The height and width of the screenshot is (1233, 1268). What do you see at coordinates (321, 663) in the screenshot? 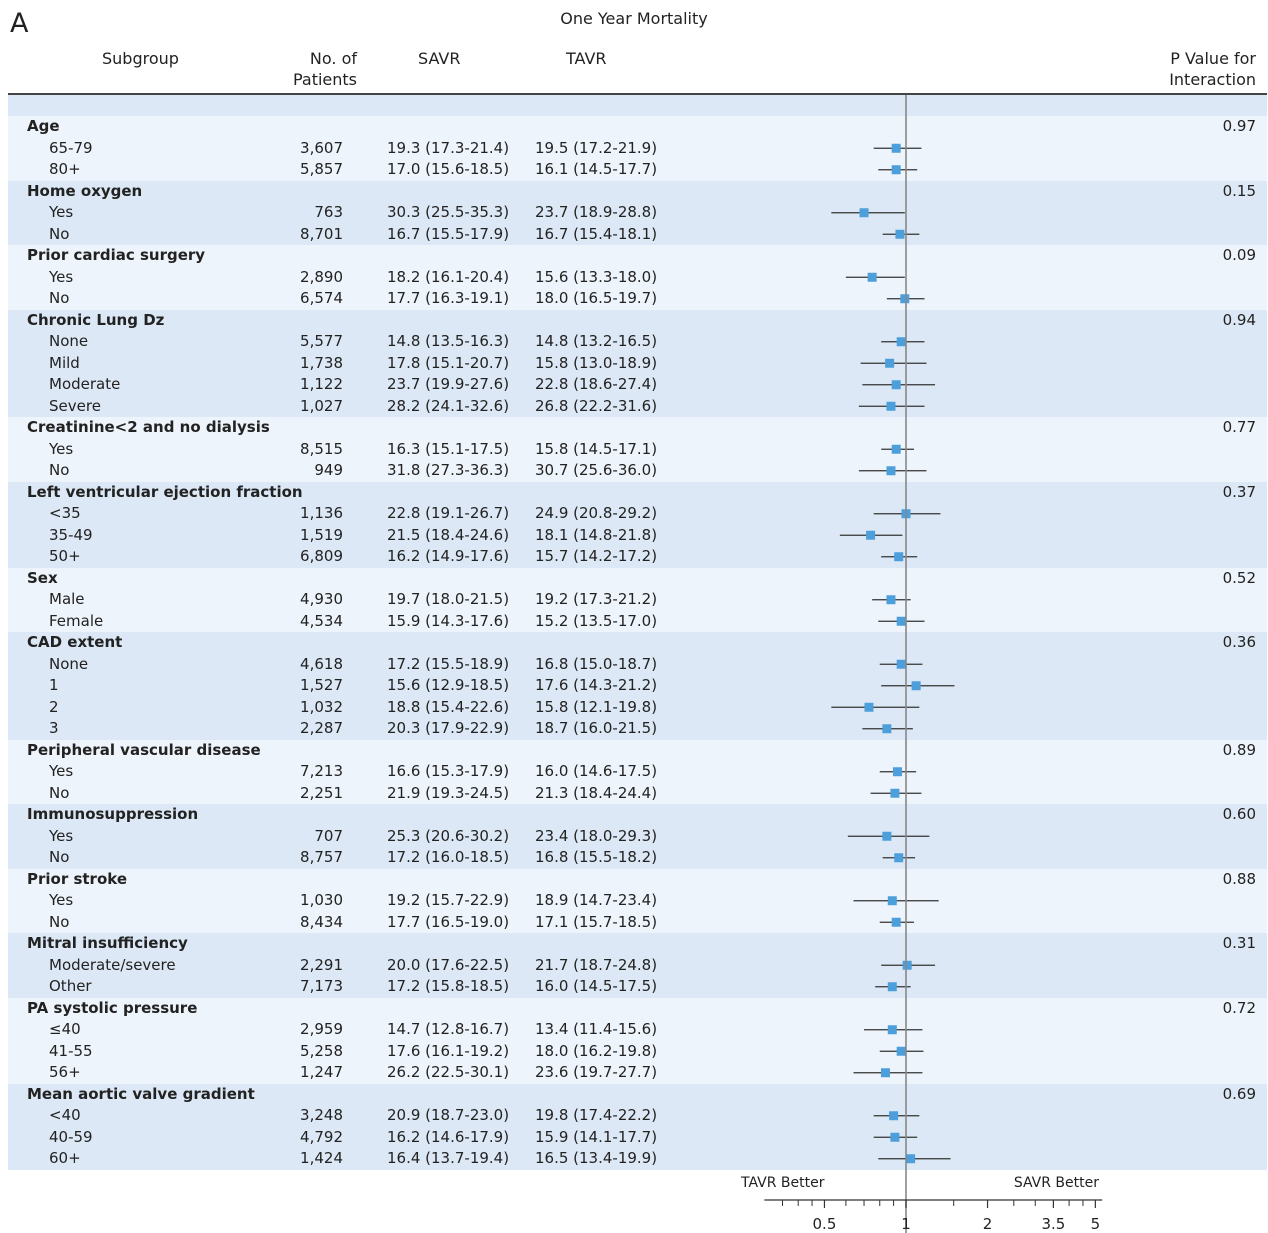
I see `patient-count: 4,618` at bounding box center [321, 663].